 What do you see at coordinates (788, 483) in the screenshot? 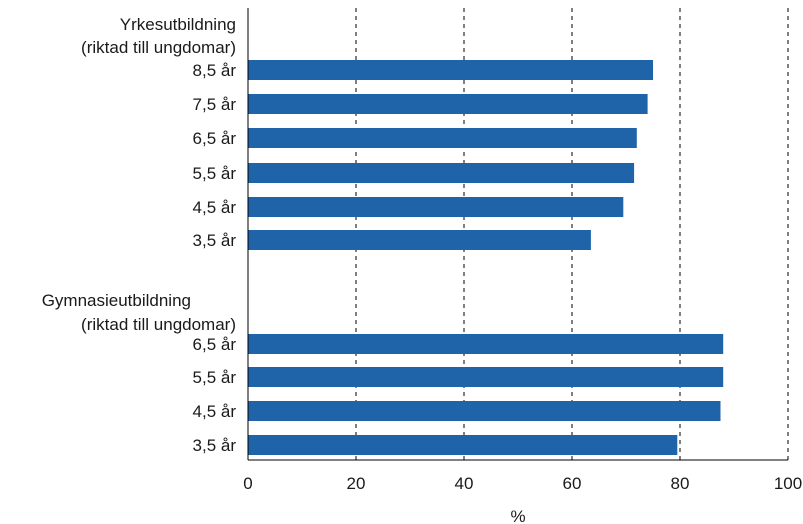
I see `x-tick-label: 100` at bounding box center [788, 483].